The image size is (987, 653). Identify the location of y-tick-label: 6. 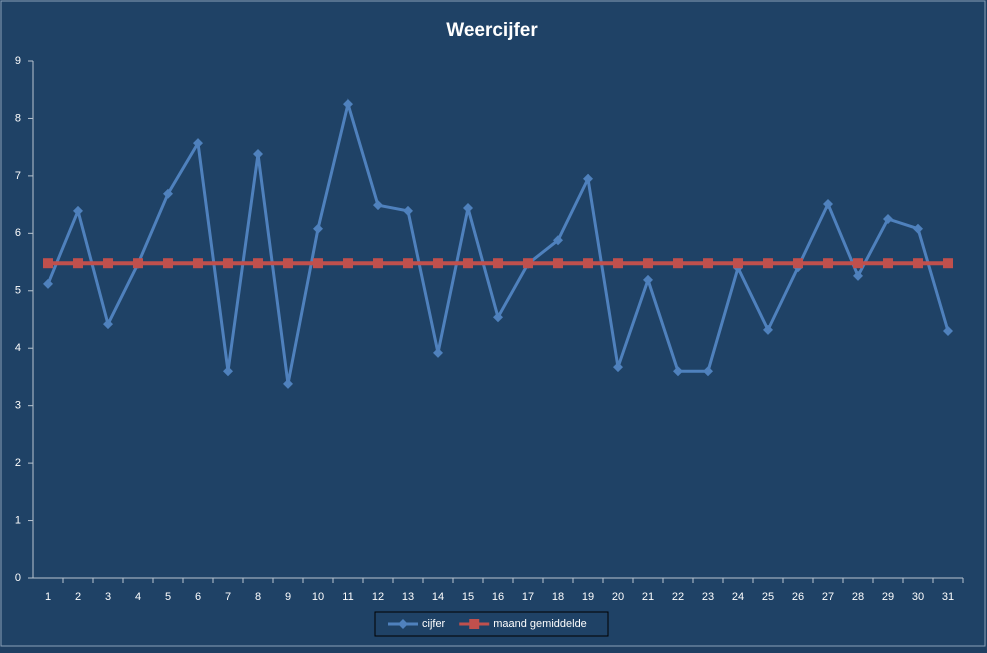
(18, 233).